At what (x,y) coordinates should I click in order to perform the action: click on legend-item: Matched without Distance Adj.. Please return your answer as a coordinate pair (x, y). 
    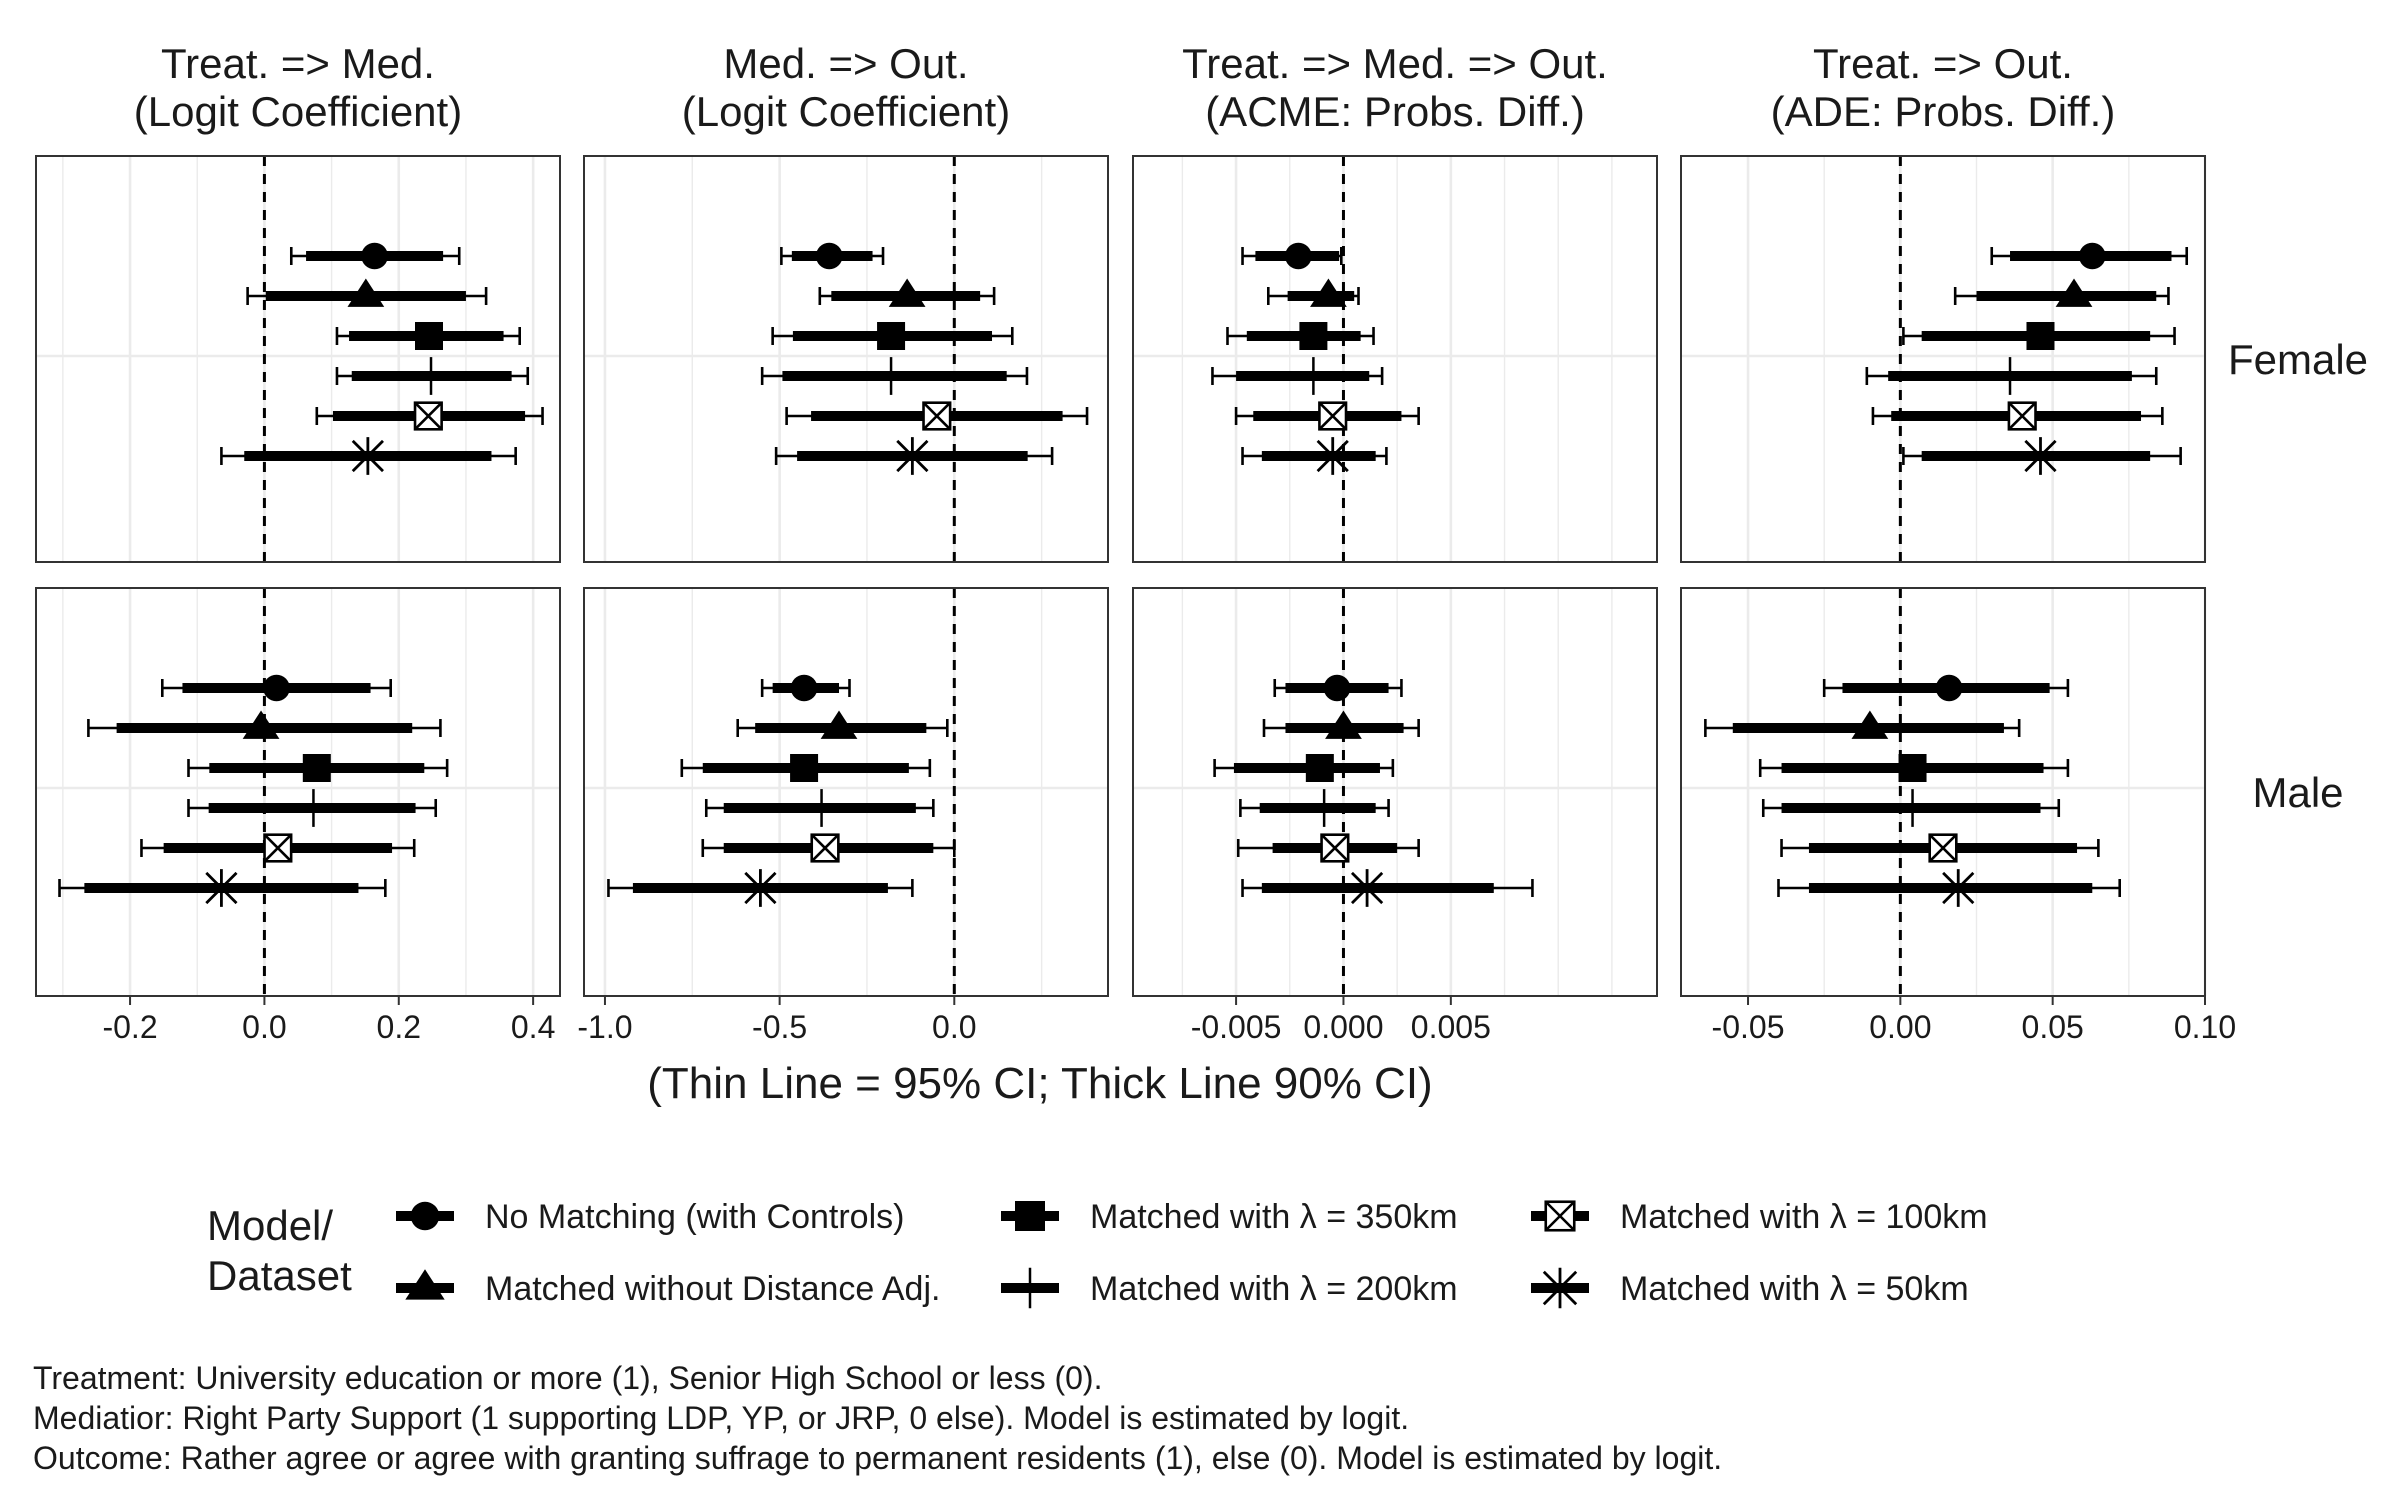
    Looking at the image, I should click on (668, 1288).